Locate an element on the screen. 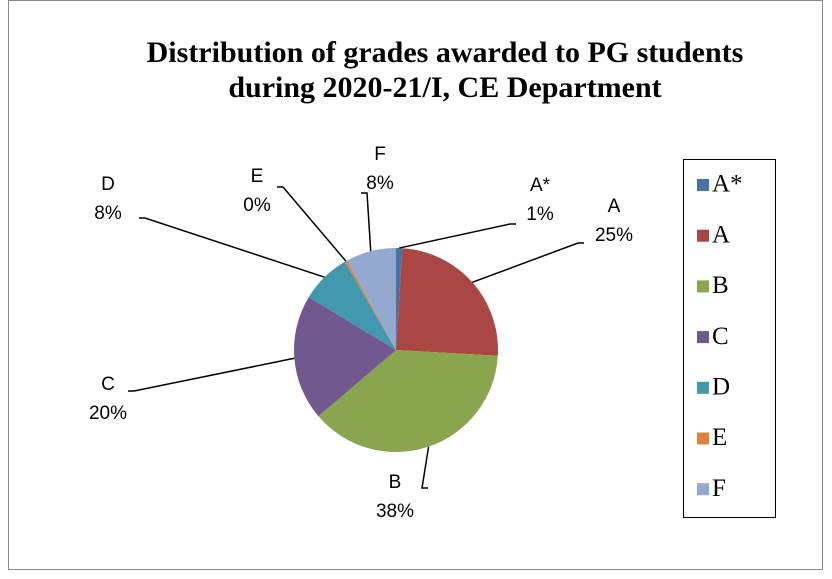  slice-value-label: 1% is located at coordinates (540, 214).